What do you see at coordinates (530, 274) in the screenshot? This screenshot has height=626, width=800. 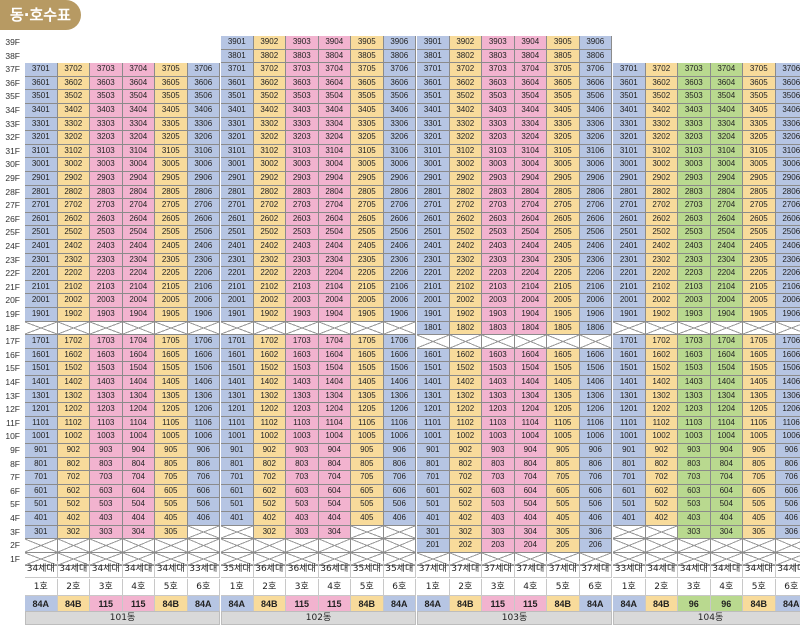 I see `unit-cell: 2204` at bounding box center [530, 274].